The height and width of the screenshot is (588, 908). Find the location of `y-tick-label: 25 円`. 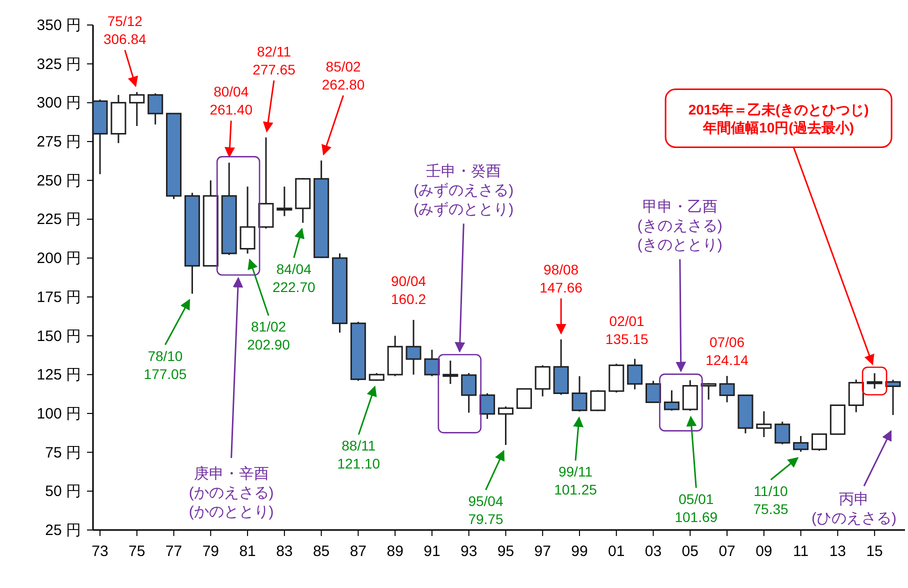

y-tick-label: 25 円 is located at coordinates (63, 530).